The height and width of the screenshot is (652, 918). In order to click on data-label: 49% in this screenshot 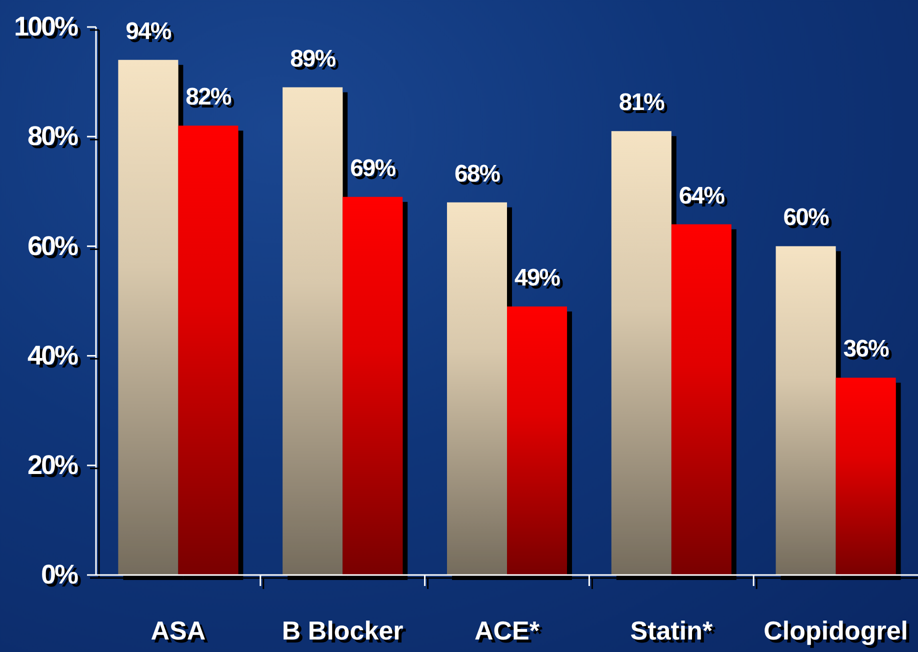, I will do `click(537, 278)`.